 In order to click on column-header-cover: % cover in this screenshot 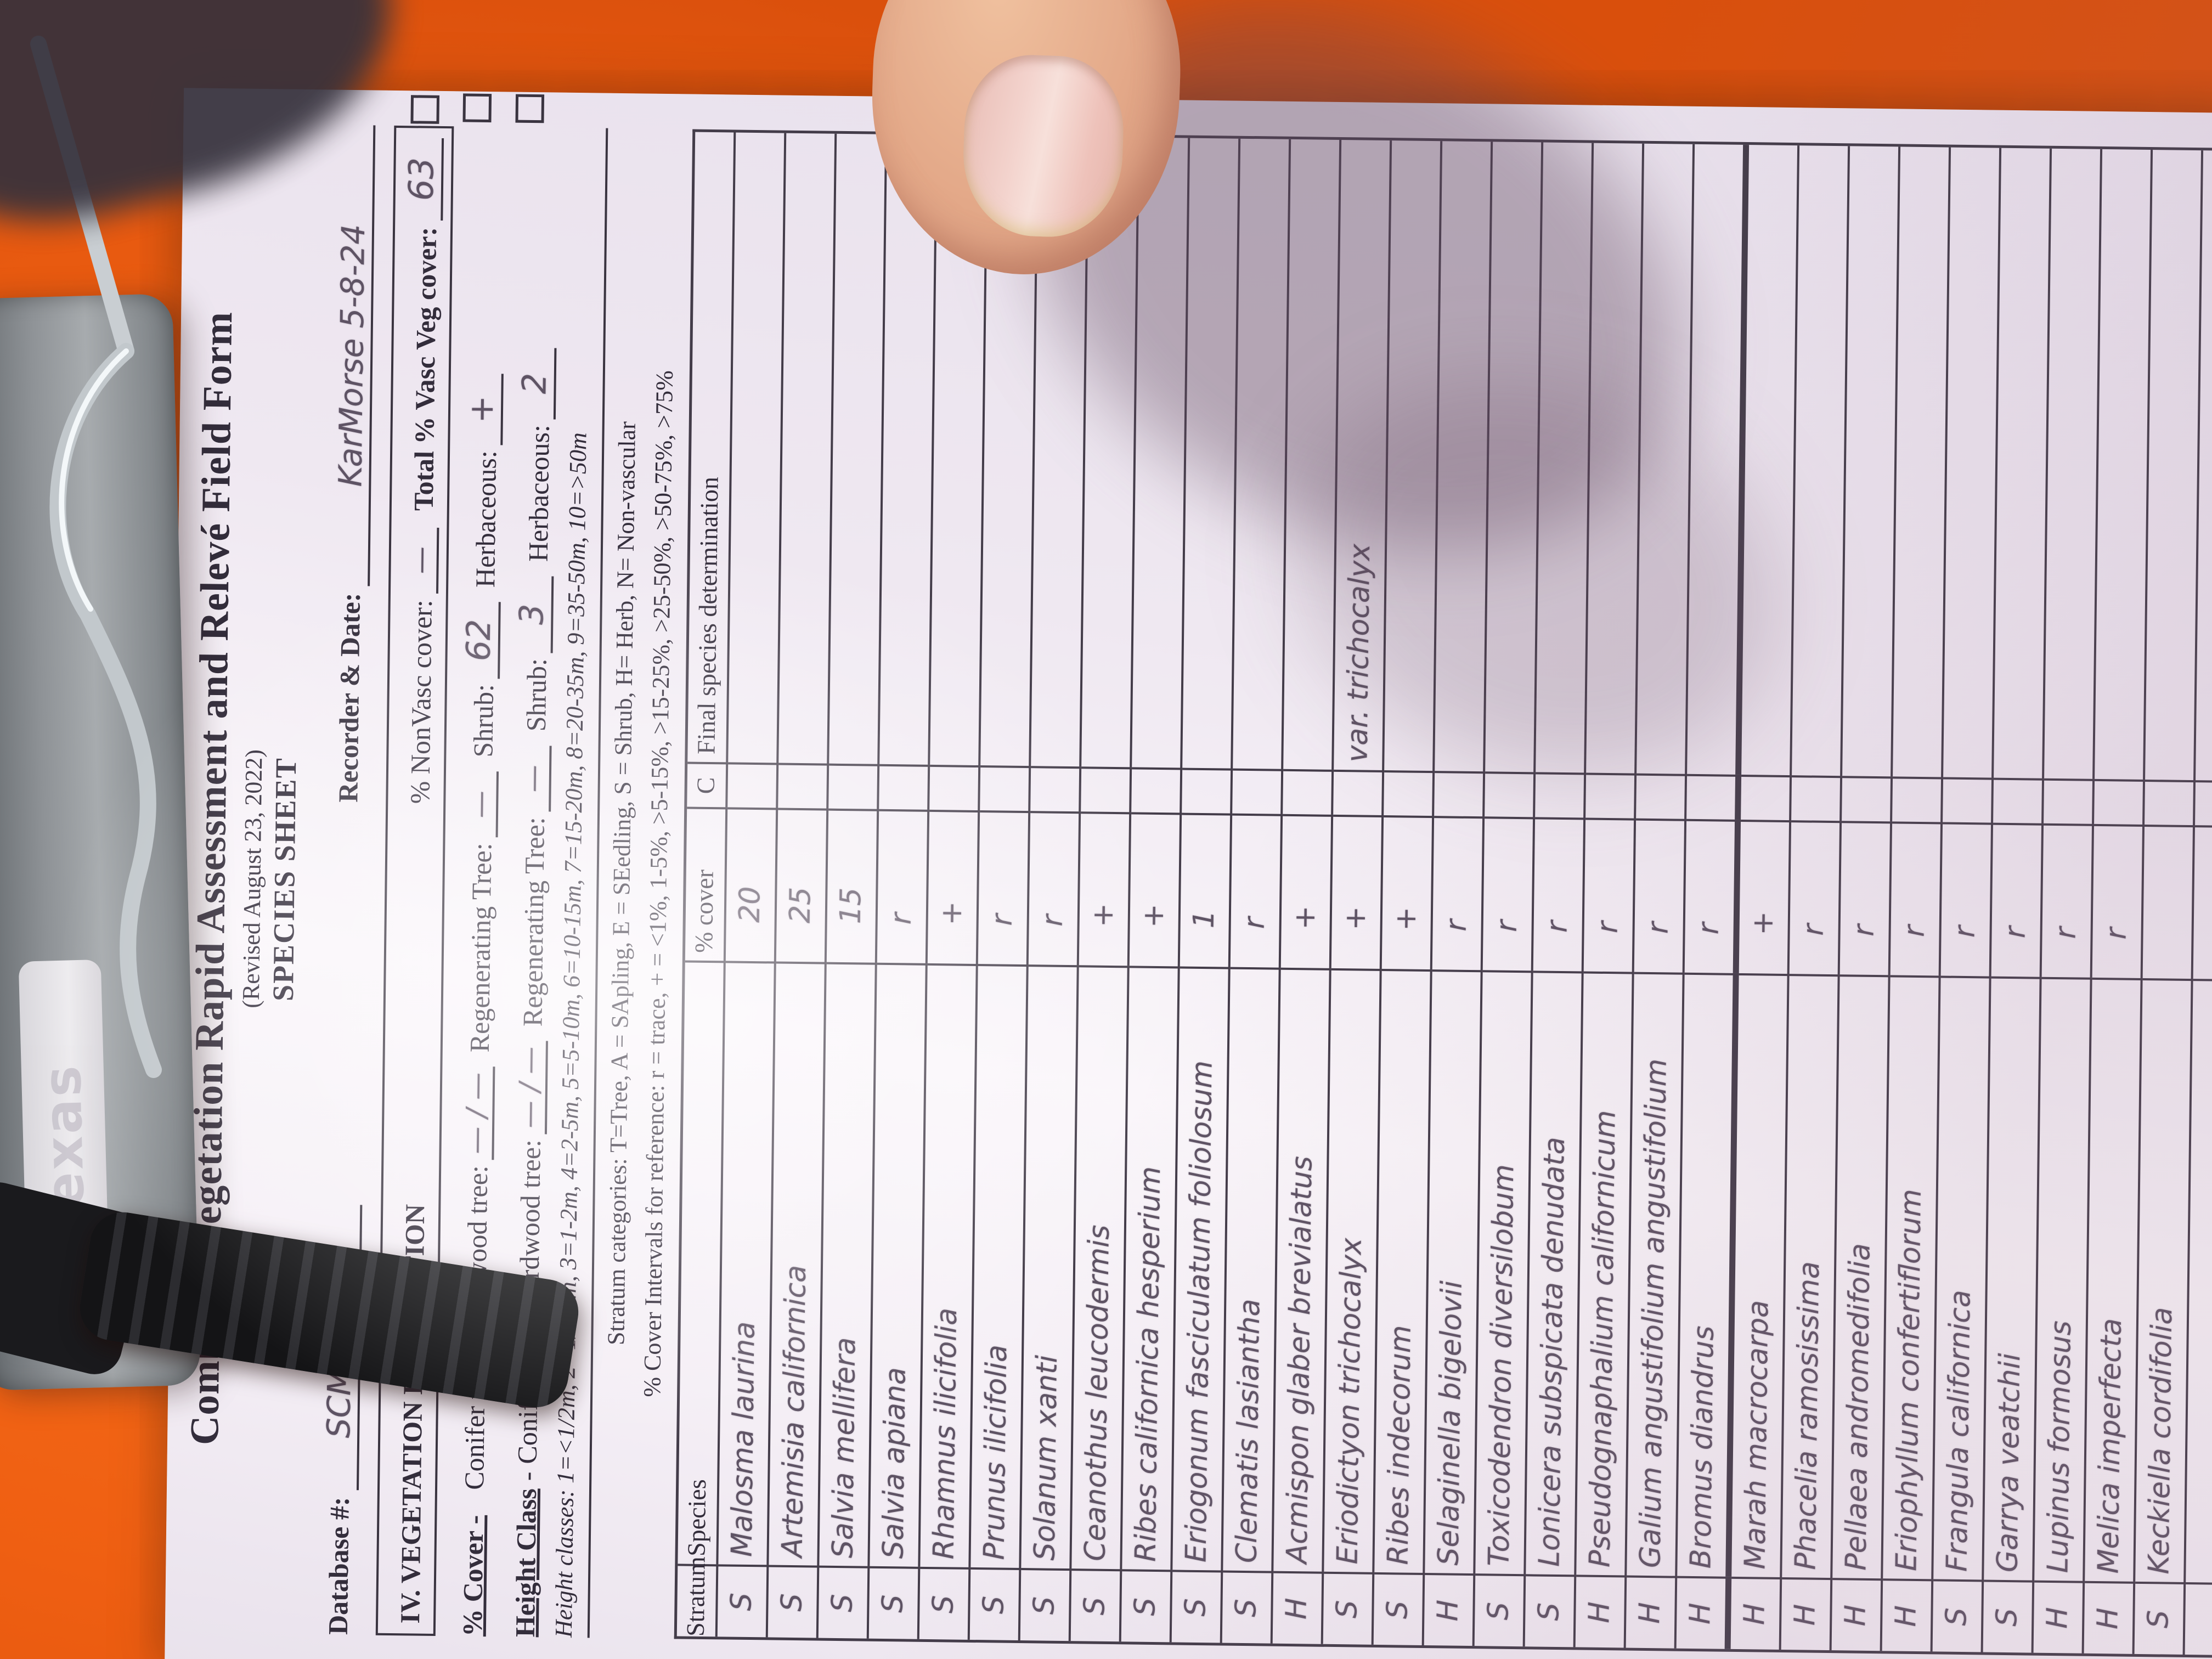, I will do `click(706, 883)`.